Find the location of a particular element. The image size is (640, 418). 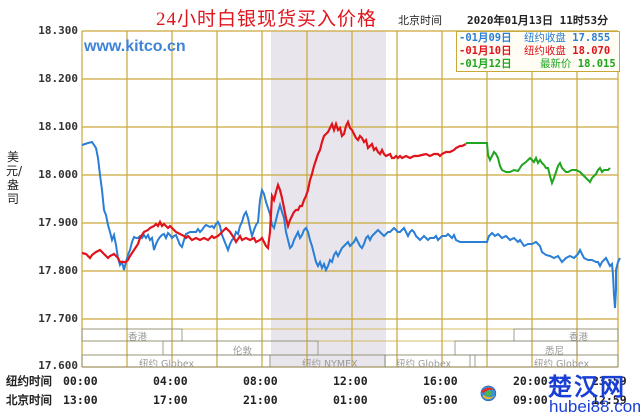

bj-tick: 13:00 is located at coordinates (80, 400).